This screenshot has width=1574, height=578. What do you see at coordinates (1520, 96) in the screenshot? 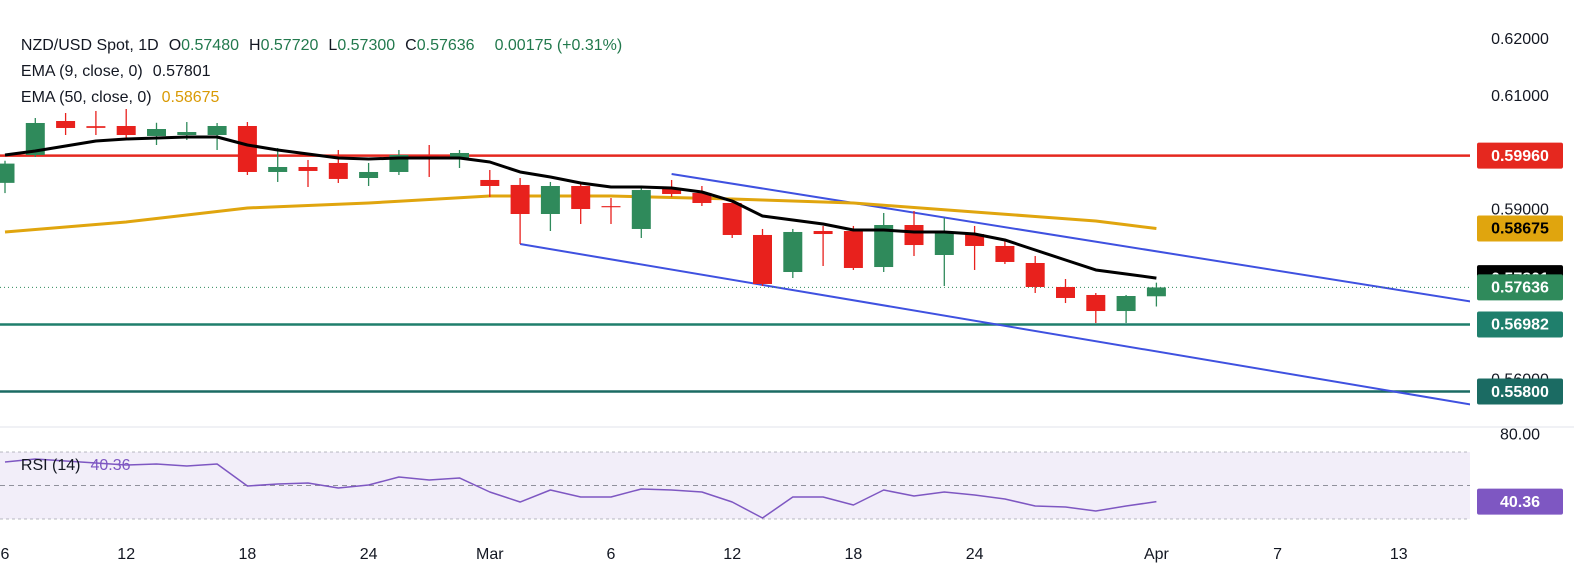
I see `y-tick-label: 0.61000` at bounding box center [1520, 96].